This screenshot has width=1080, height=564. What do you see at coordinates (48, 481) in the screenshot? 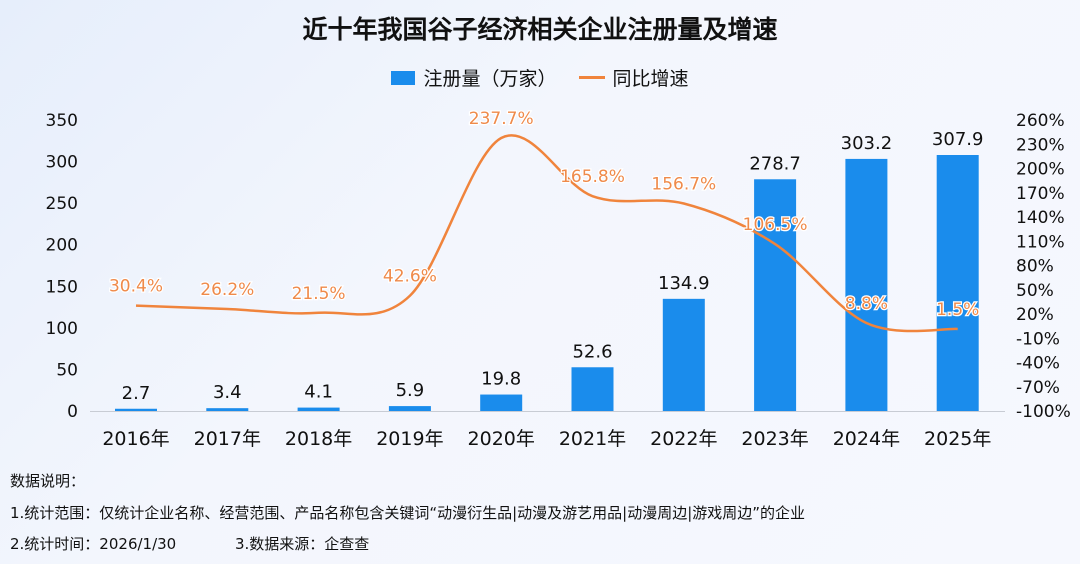
I see `notes-heading: 数据说明：` at bounding box center [48, 481].